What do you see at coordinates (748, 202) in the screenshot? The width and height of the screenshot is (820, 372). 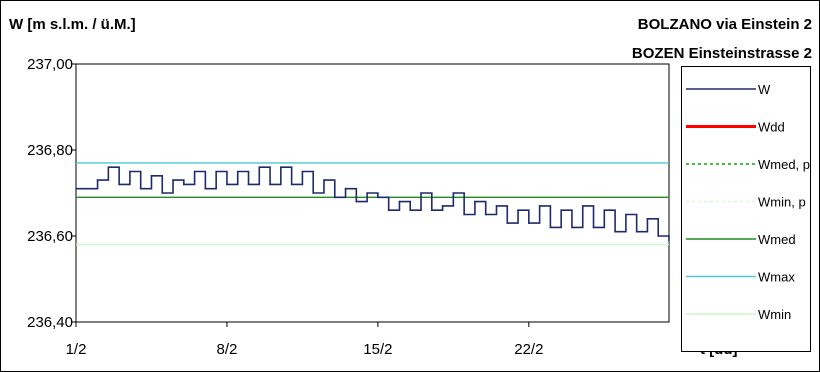 I see `legend-svg: W Wdd Wmed, p Wmin, p Wmed Wmax Wmin` at bounding box center [748, 202].